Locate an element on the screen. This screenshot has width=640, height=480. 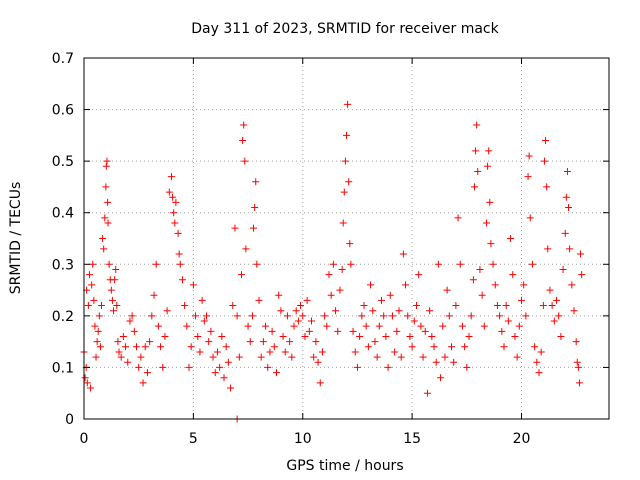
x-tick-label: 0 is located at coordinates (84, 439).